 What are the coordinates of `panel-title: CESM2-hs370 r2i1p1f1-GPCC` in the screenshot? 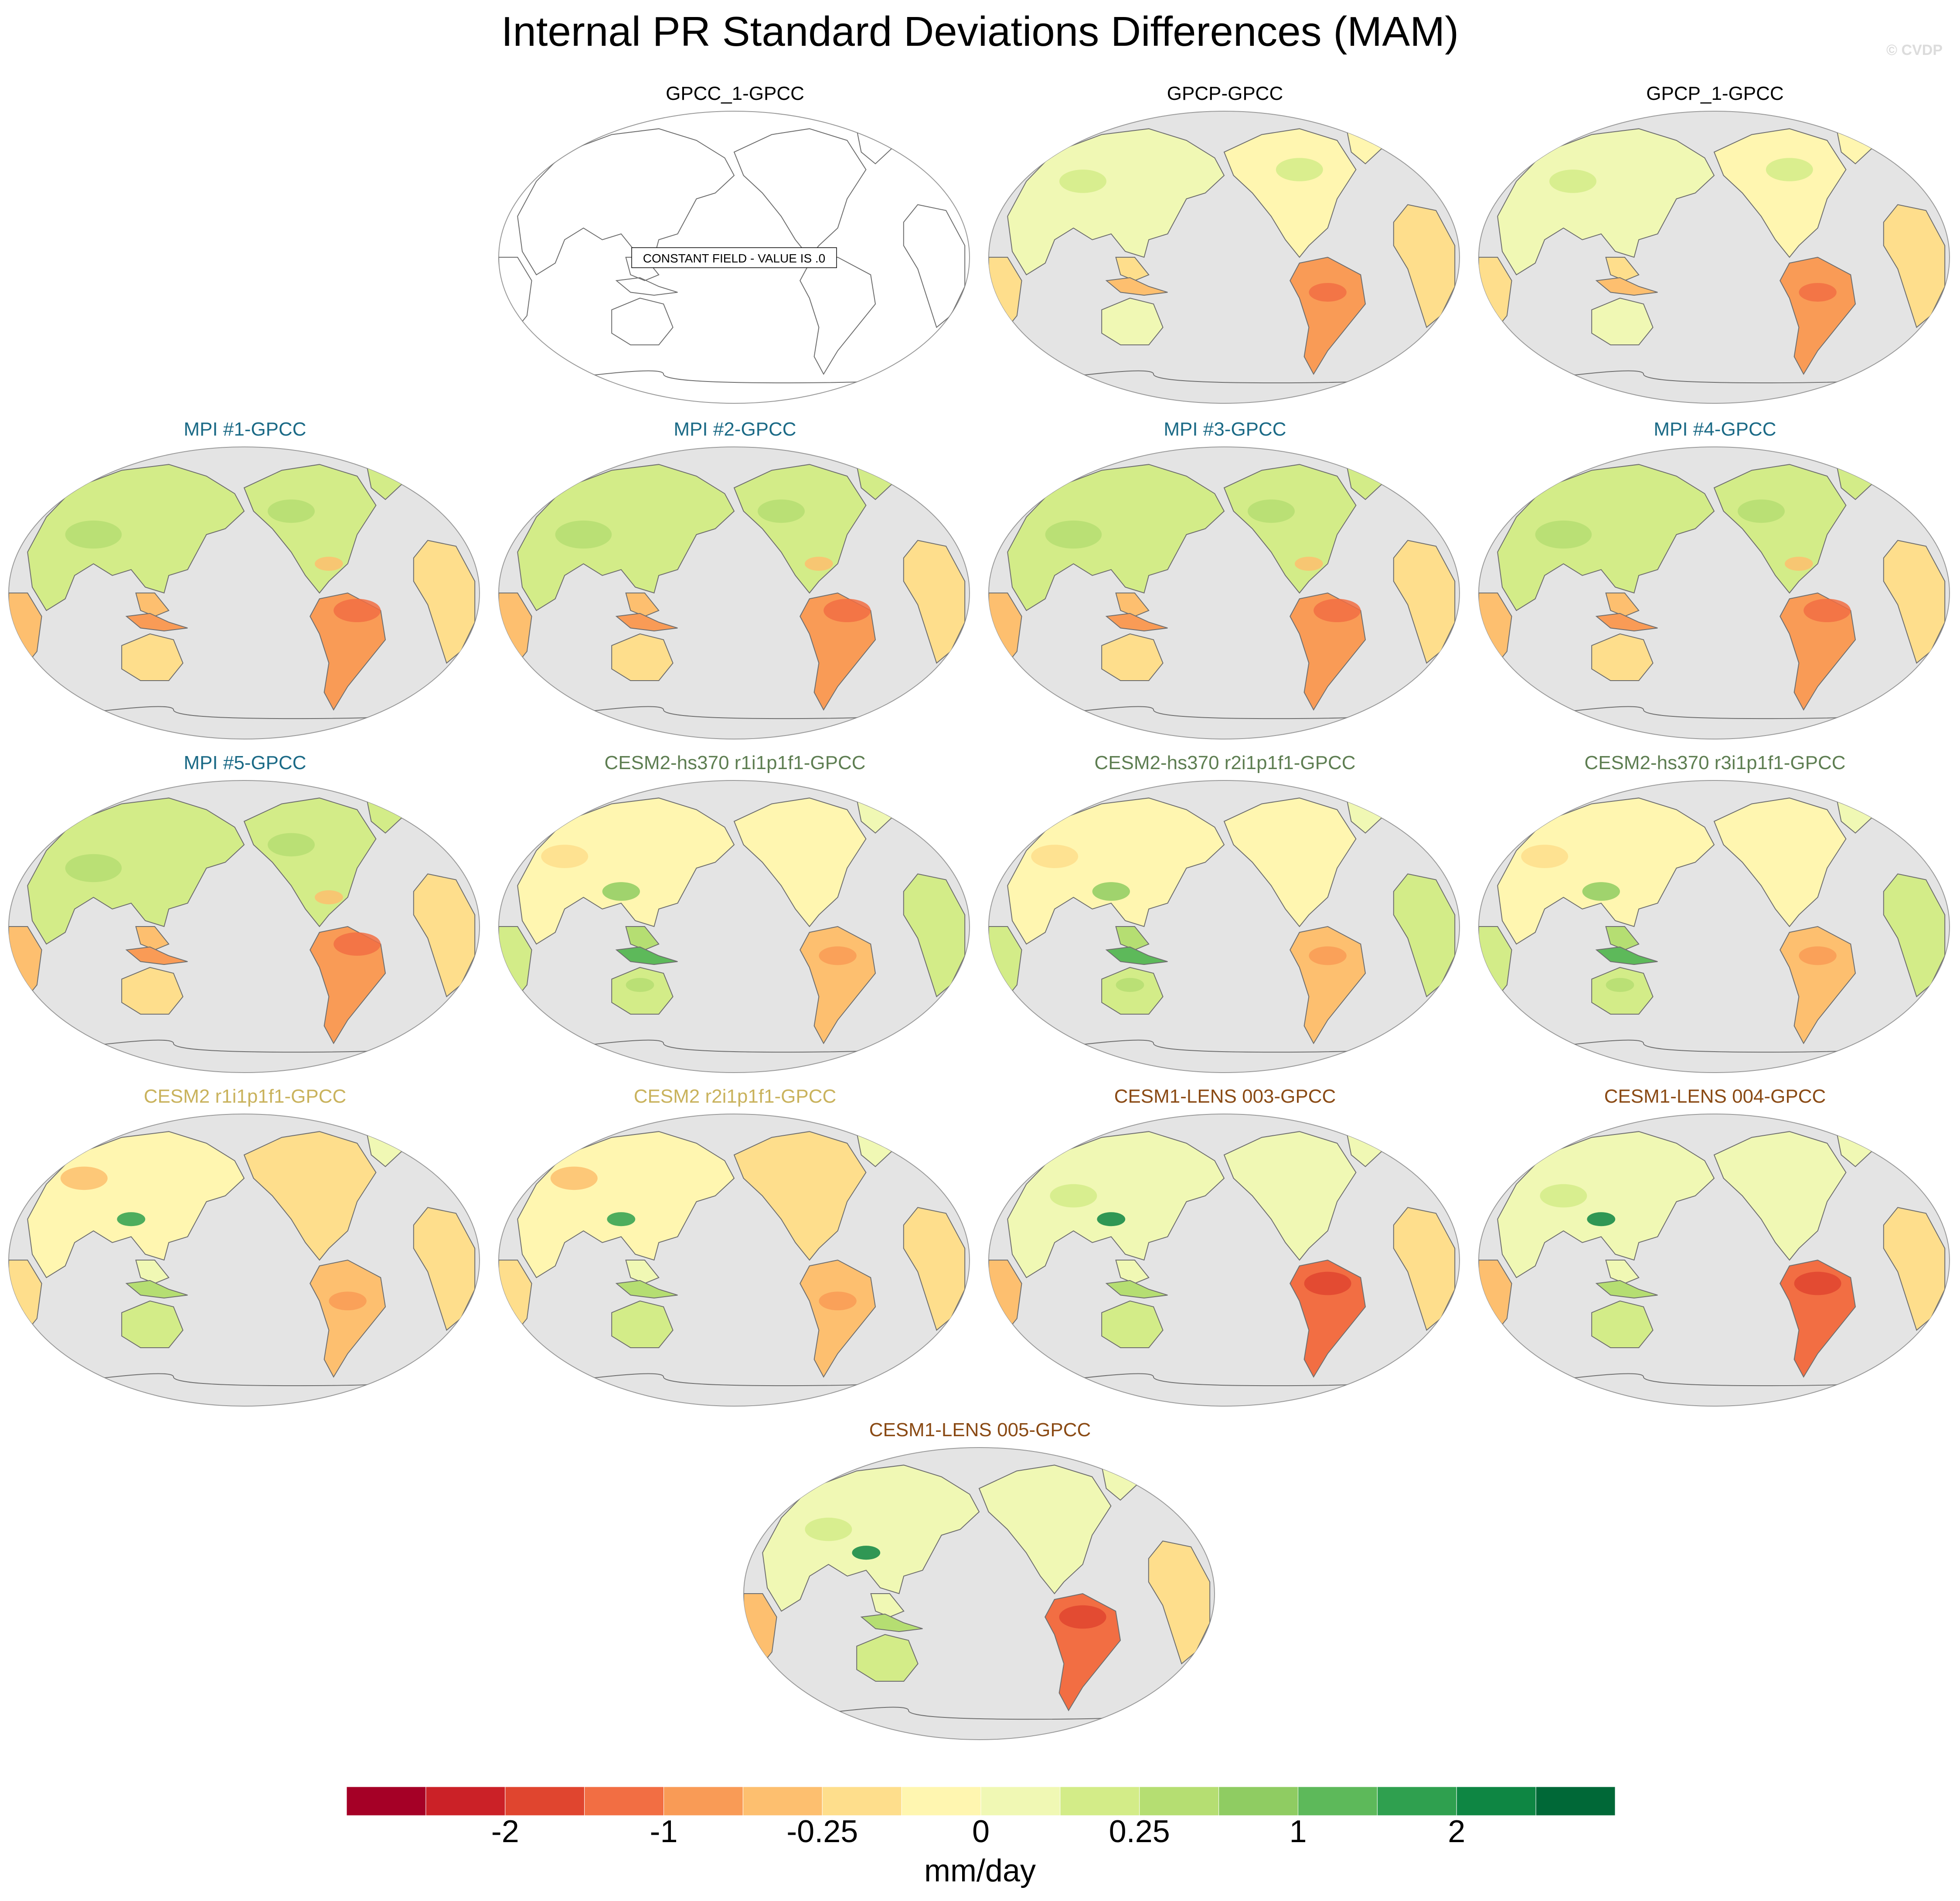 It's located at (1225, 762).